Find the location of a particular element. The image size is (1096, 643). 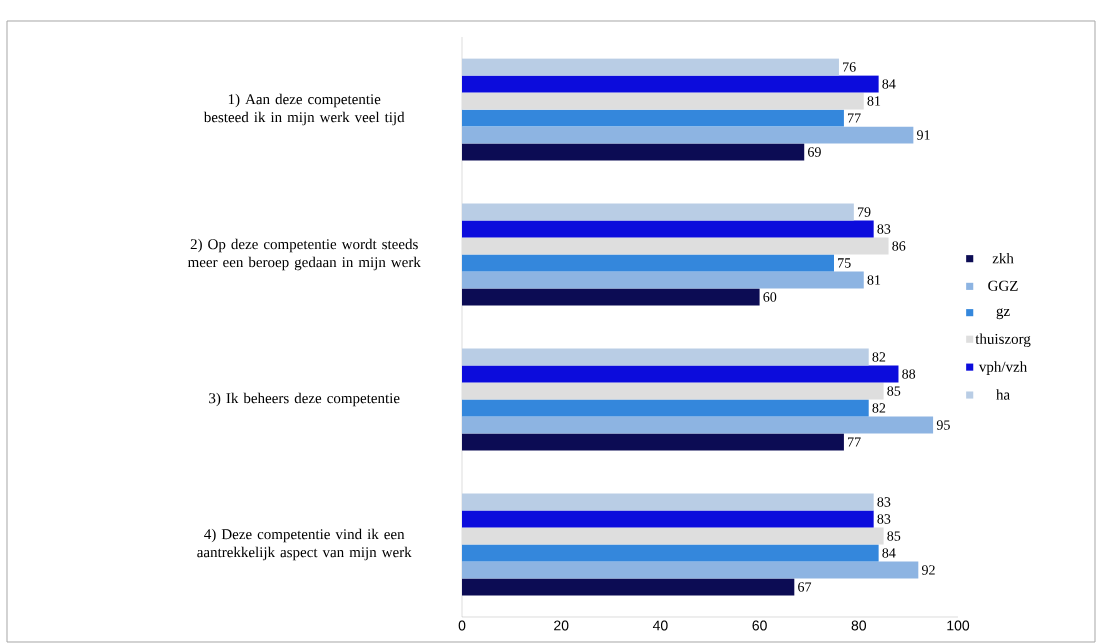

legend-label: zkh is located at coordinates (1003, 258).